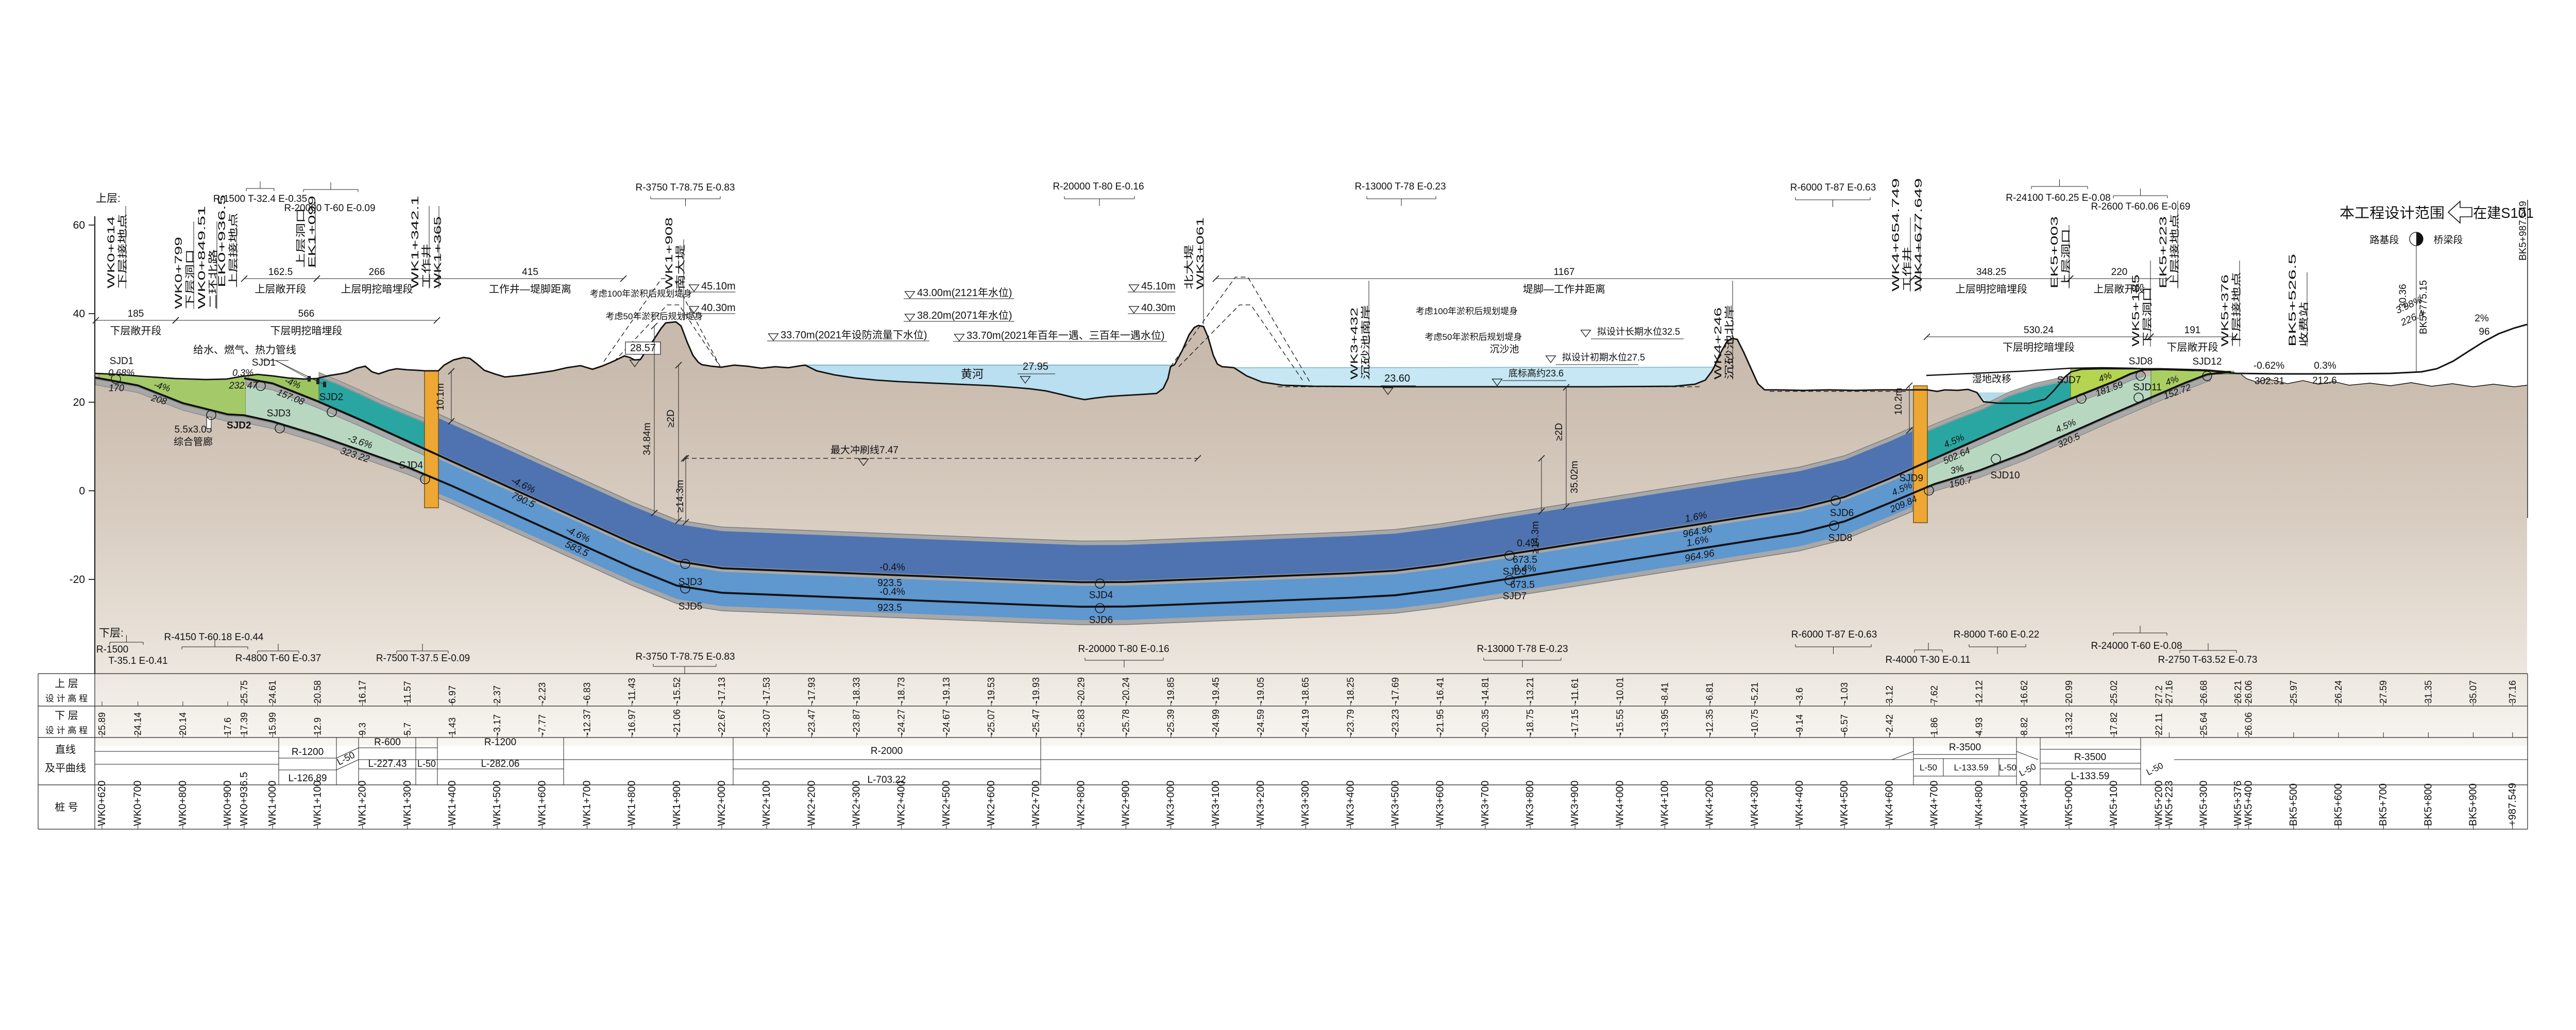 Image resolution: width=2576 pixels, height=1030 pixels. What do you see at coordinates (243, 386) in the screenshot?
I see `svg-text: 232.47` at bounding box center [243, 386].